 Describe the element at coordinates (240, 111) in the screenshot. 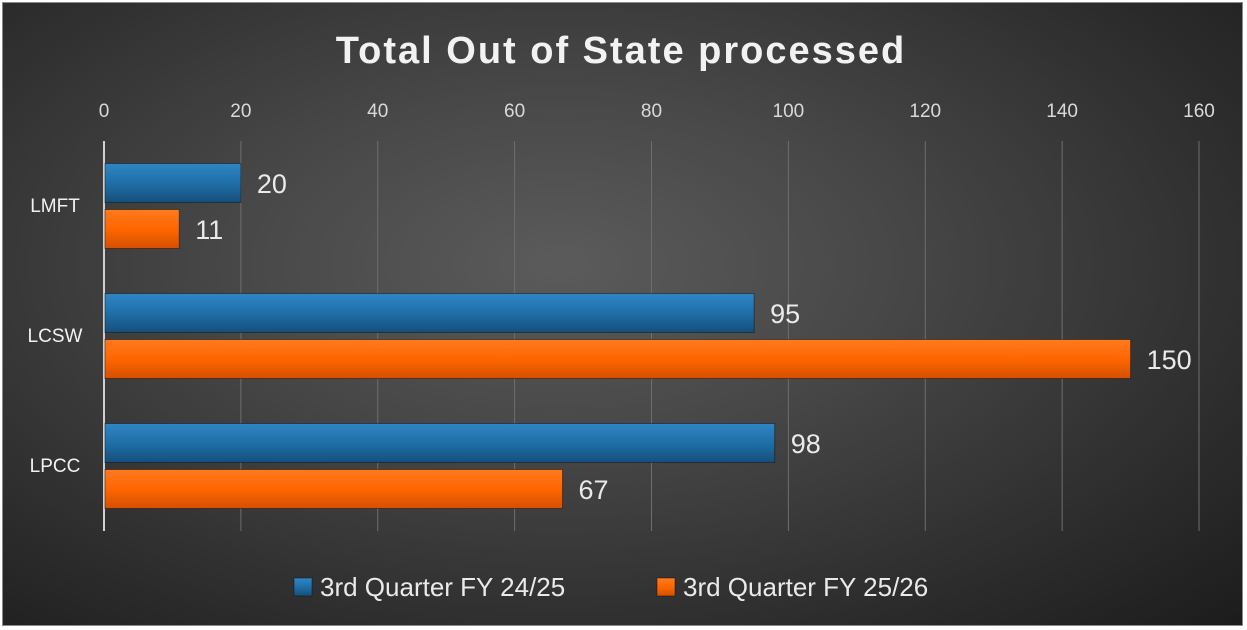

I see `x-tick-label: 20` at that location.